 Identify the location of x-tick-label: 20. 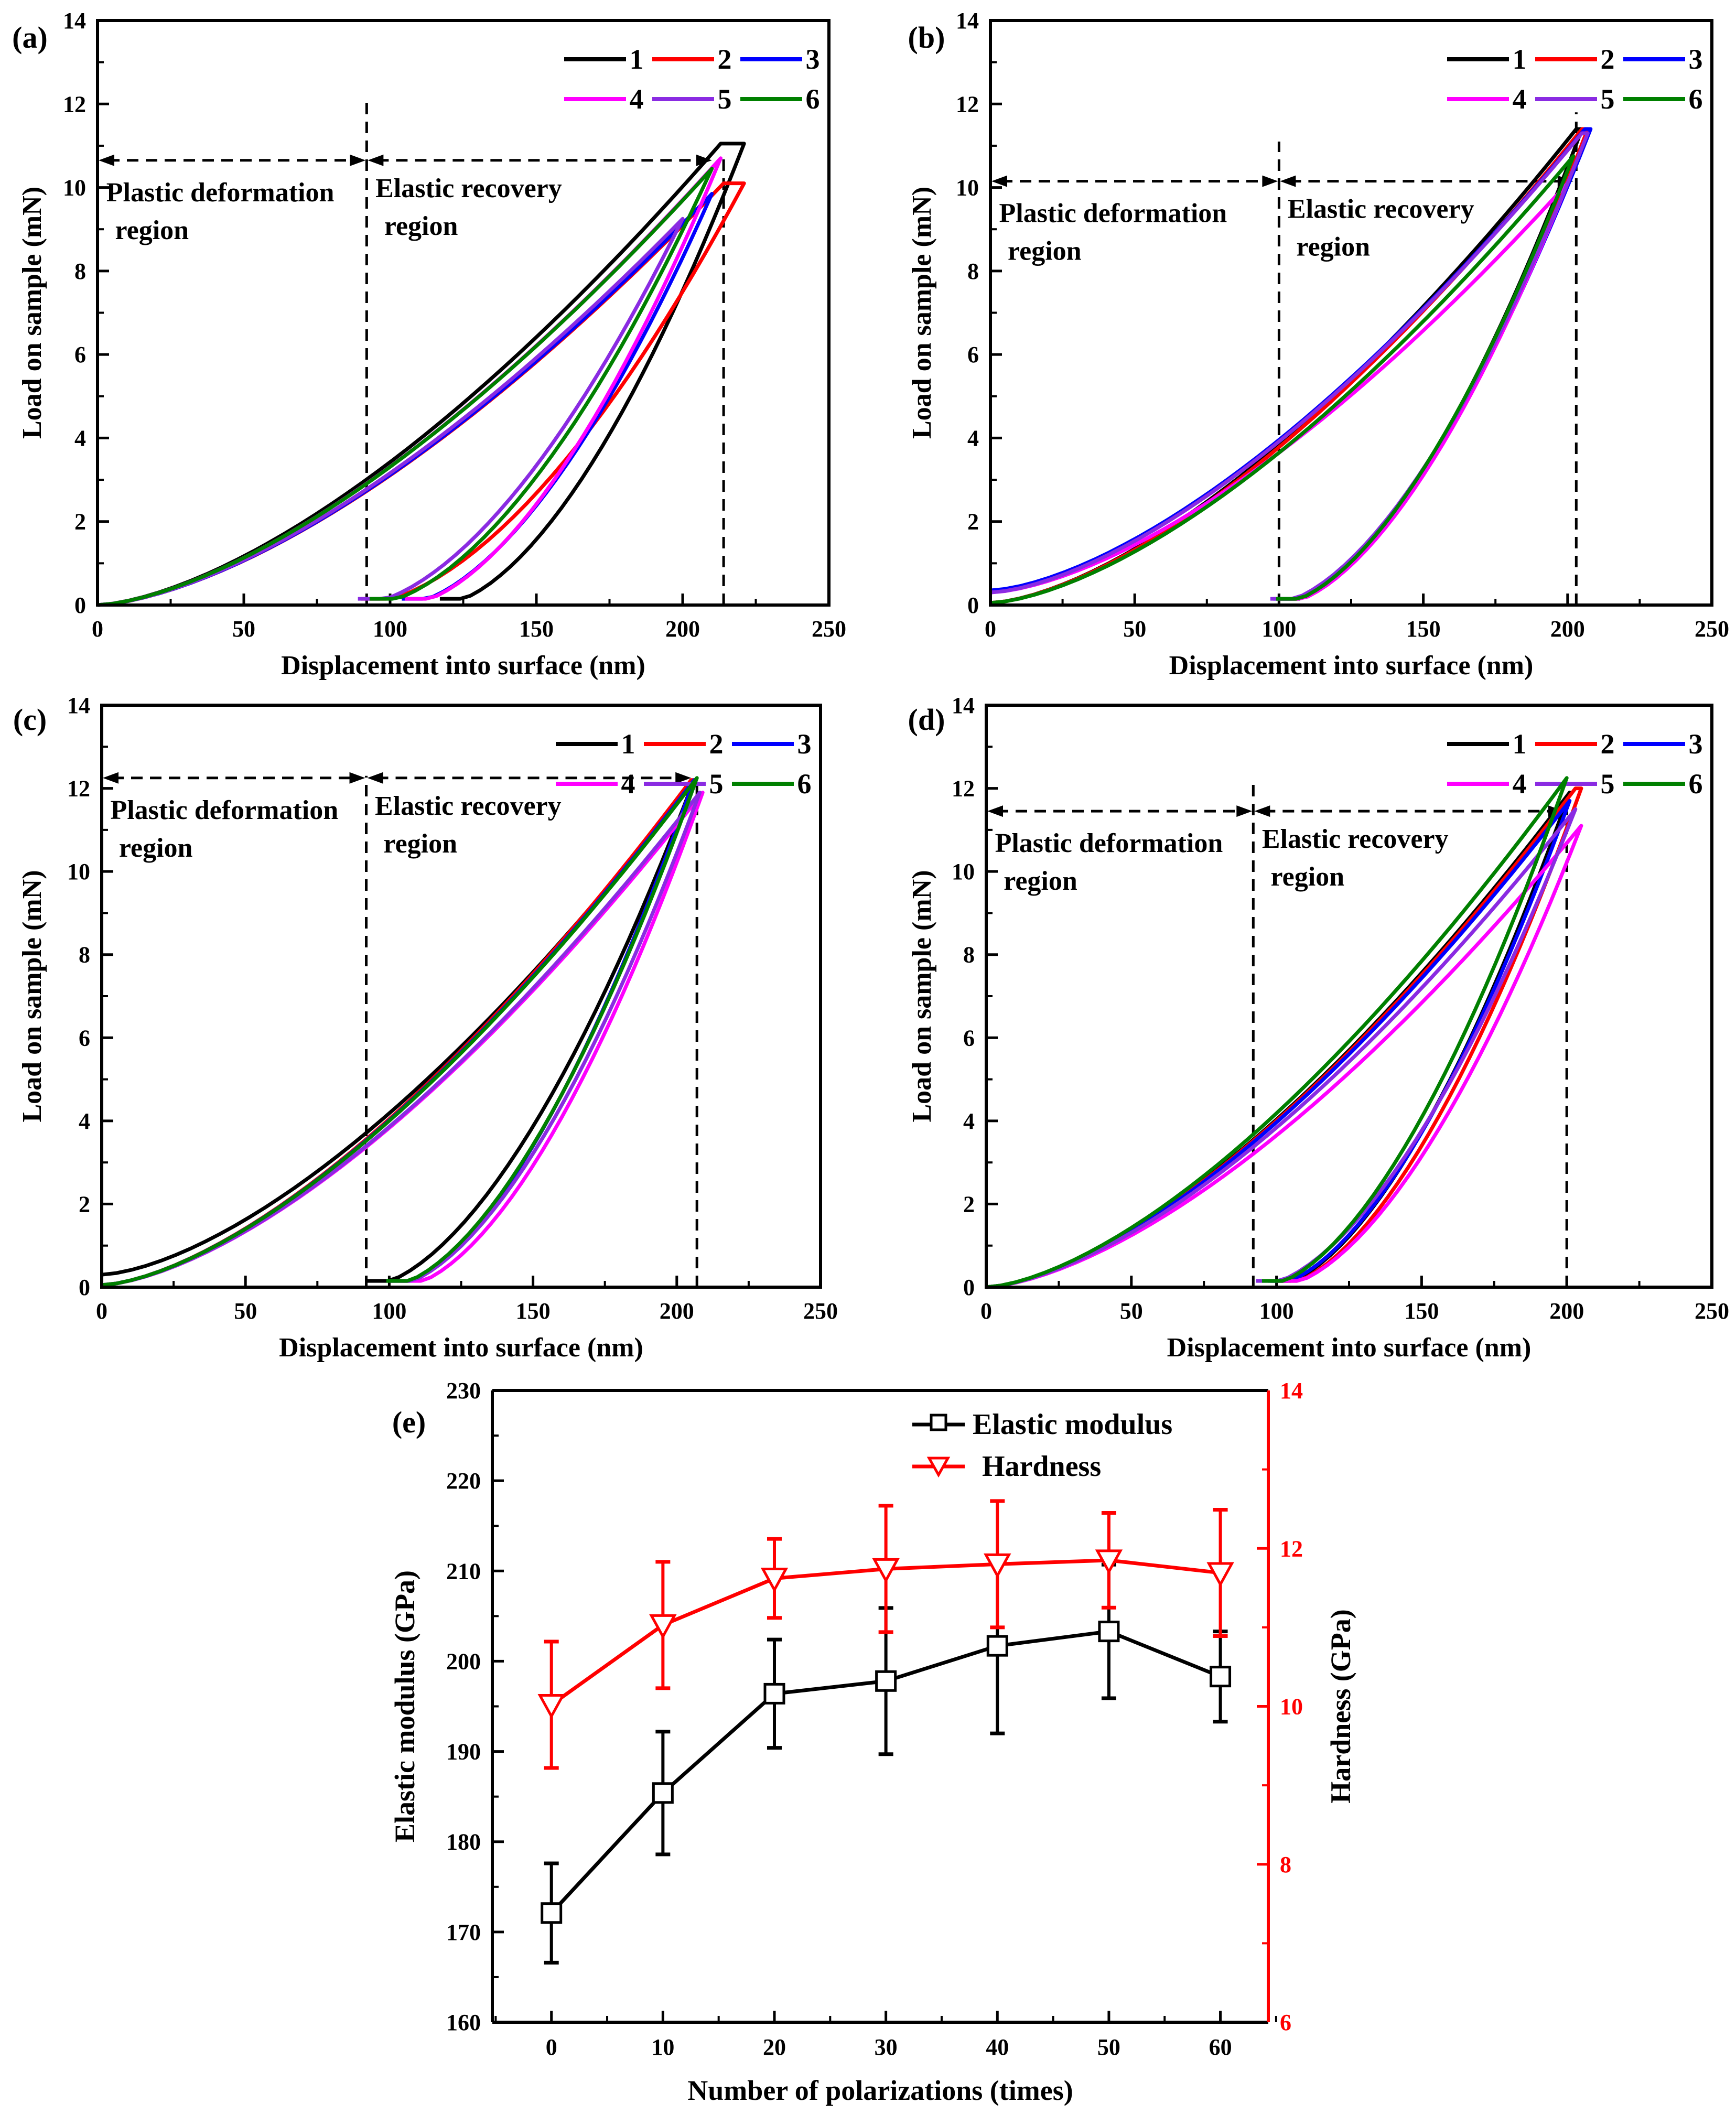
(775, 2047).